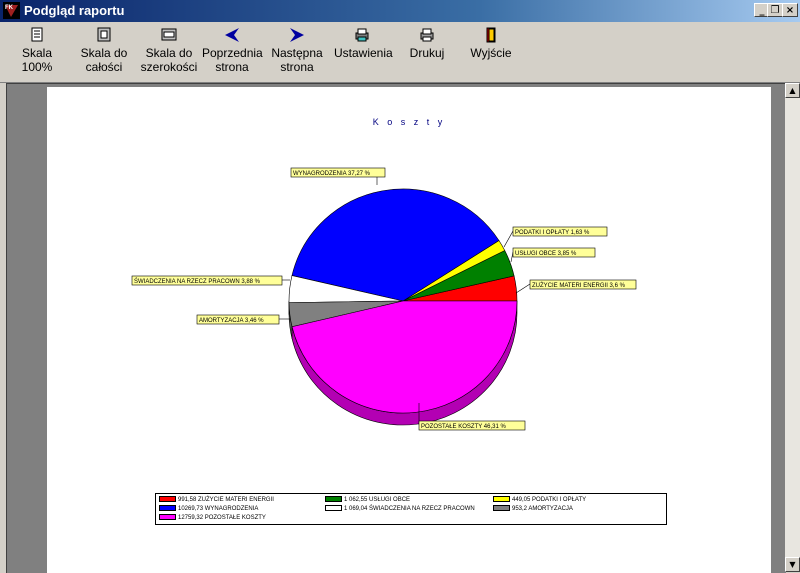 The image size is (800, 573). What do you see at coordinates (222, 518) in the screenshot?
I see `legend-label: 12759,32 POZOSTAŁE KOSZTY` at bounding box center [222, 518].